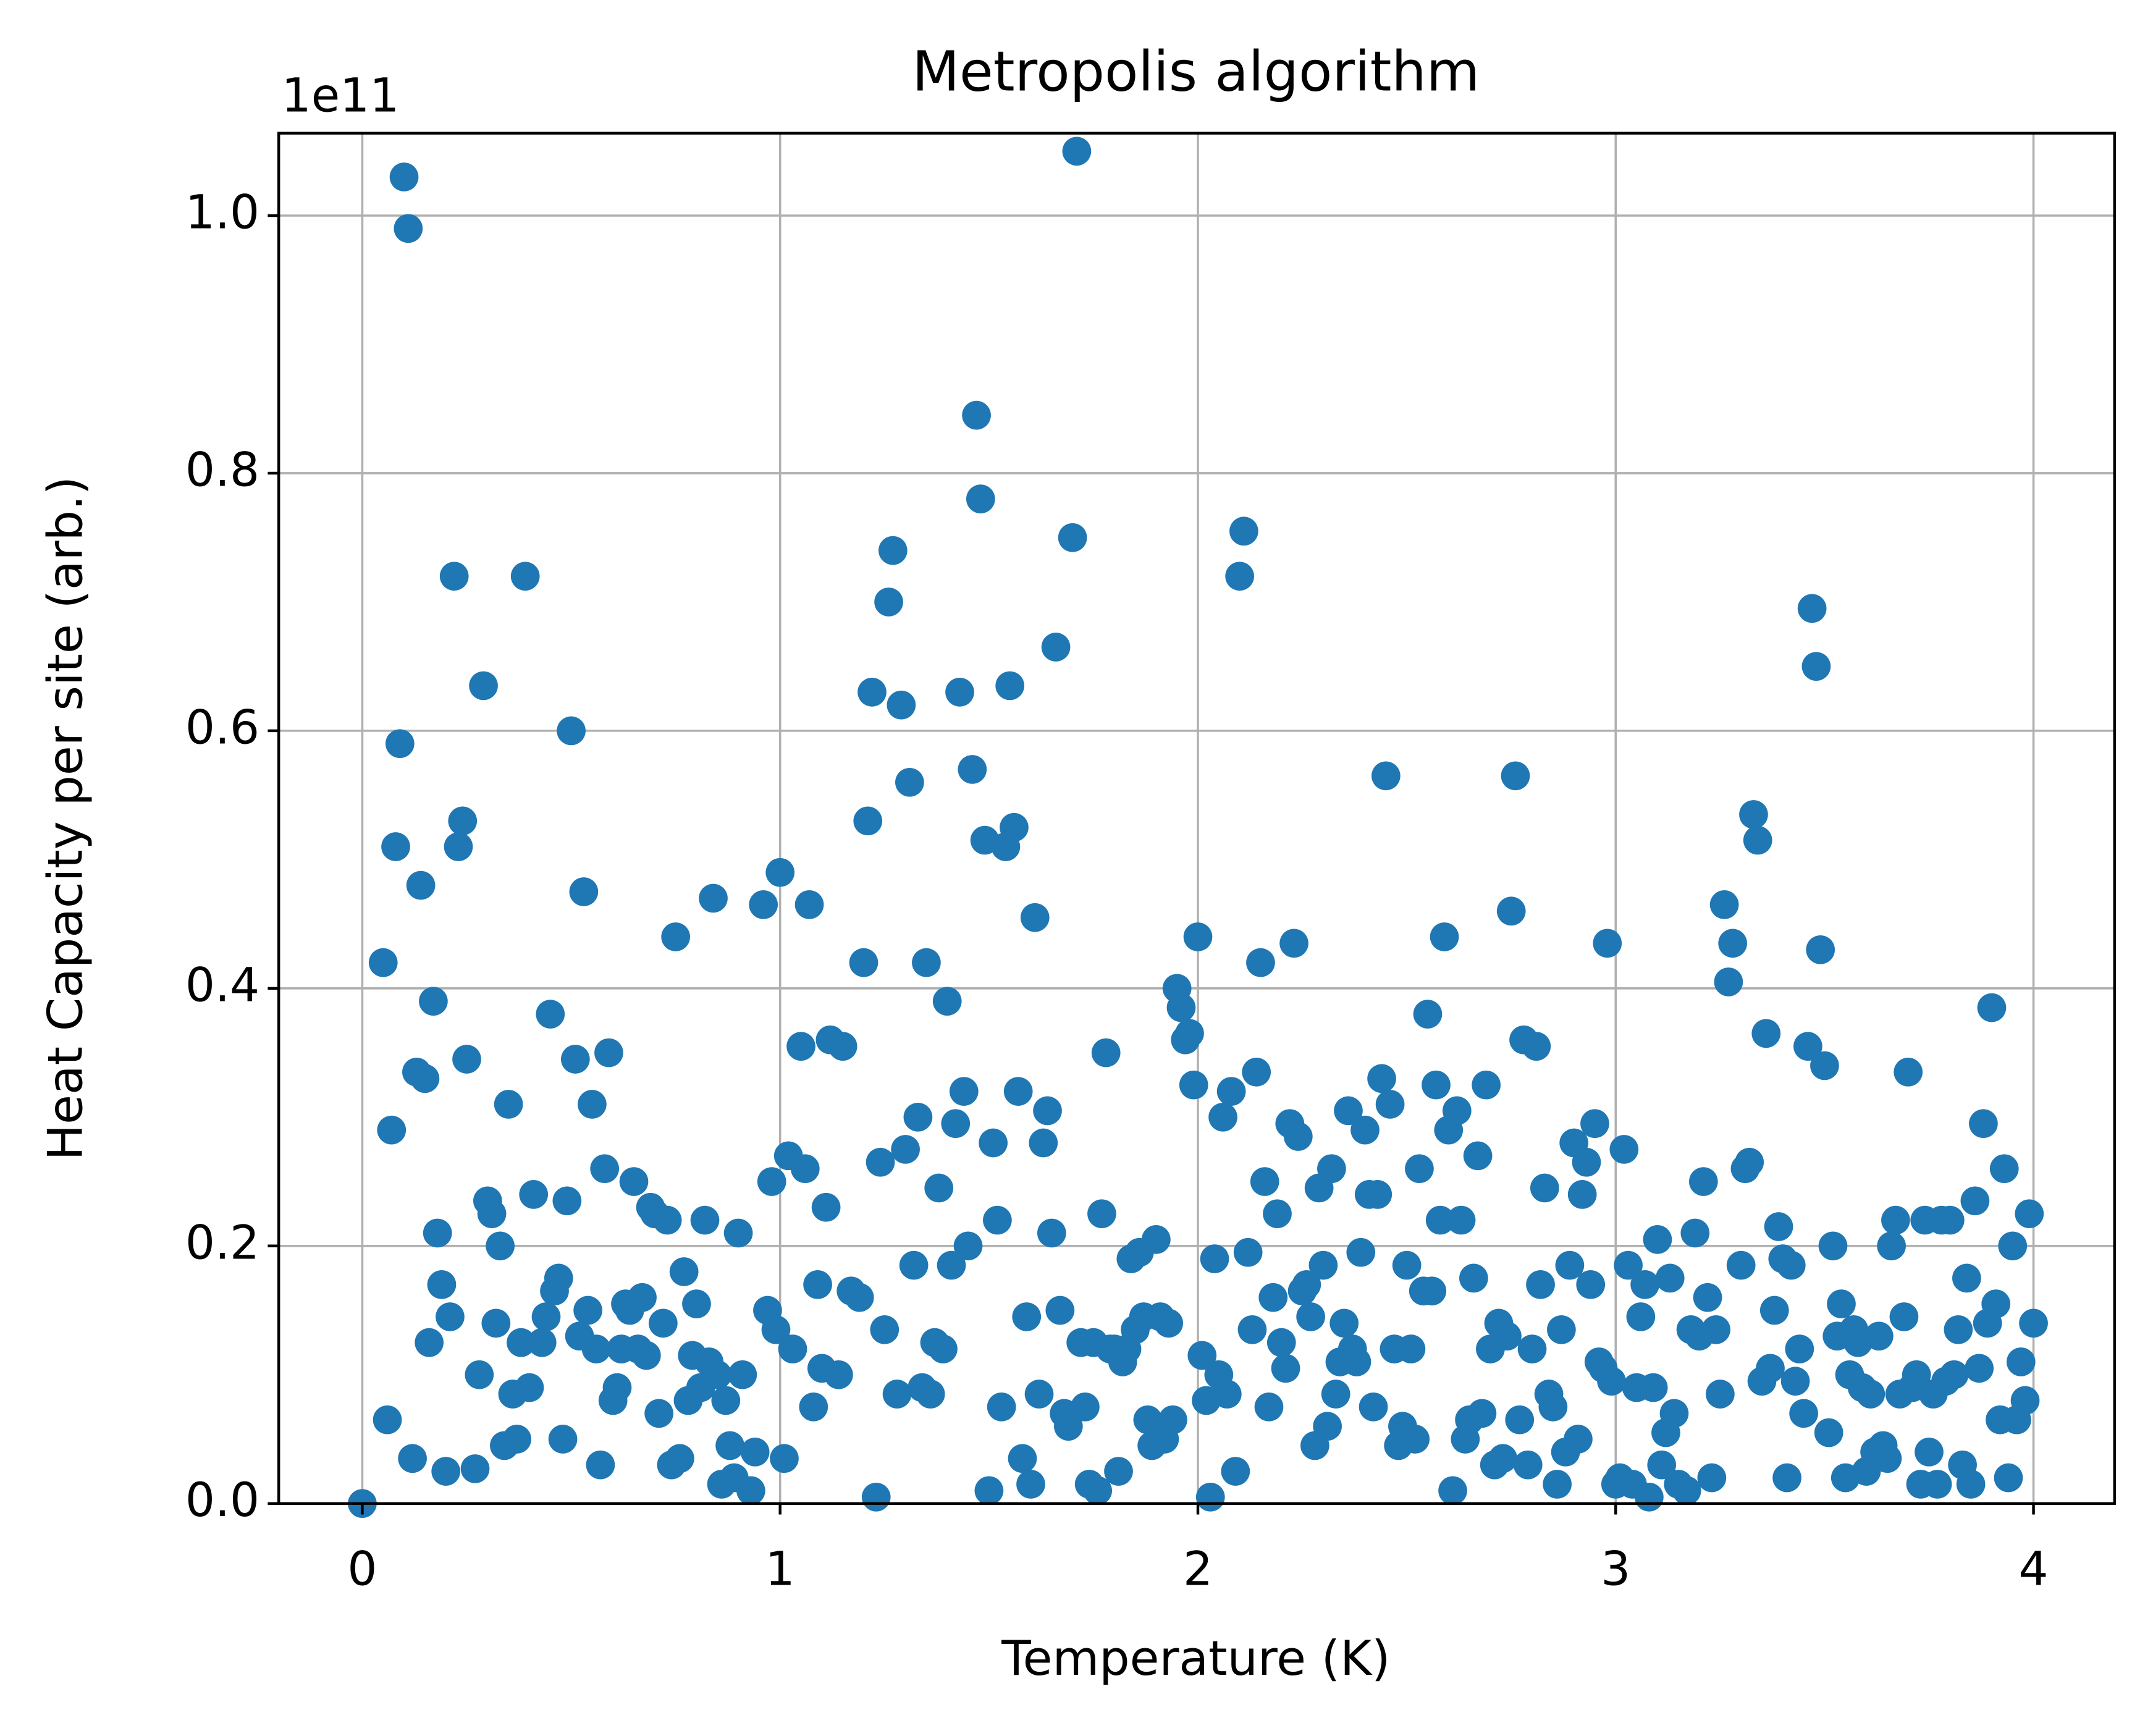 Image resolution: width=2153 pixels, height=1736 pixels. Describe the element at coordinates (2034, 1568) in the screenshot. I see `x-tick-label: 4` at that location.